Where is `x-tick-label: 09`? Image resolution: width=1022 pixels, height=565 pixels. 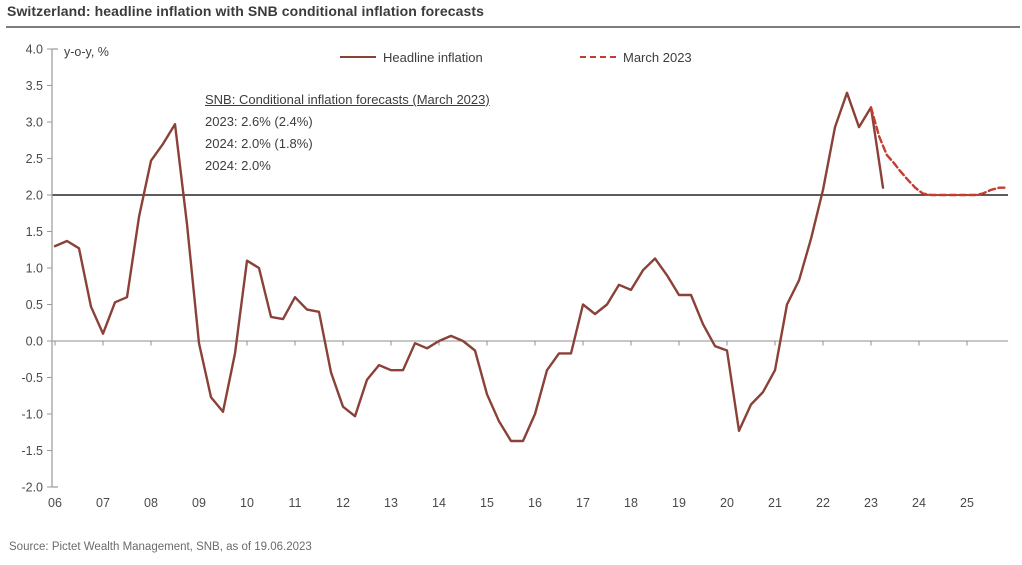
x-tick-label: 09 is located at coordinates (199, 503).